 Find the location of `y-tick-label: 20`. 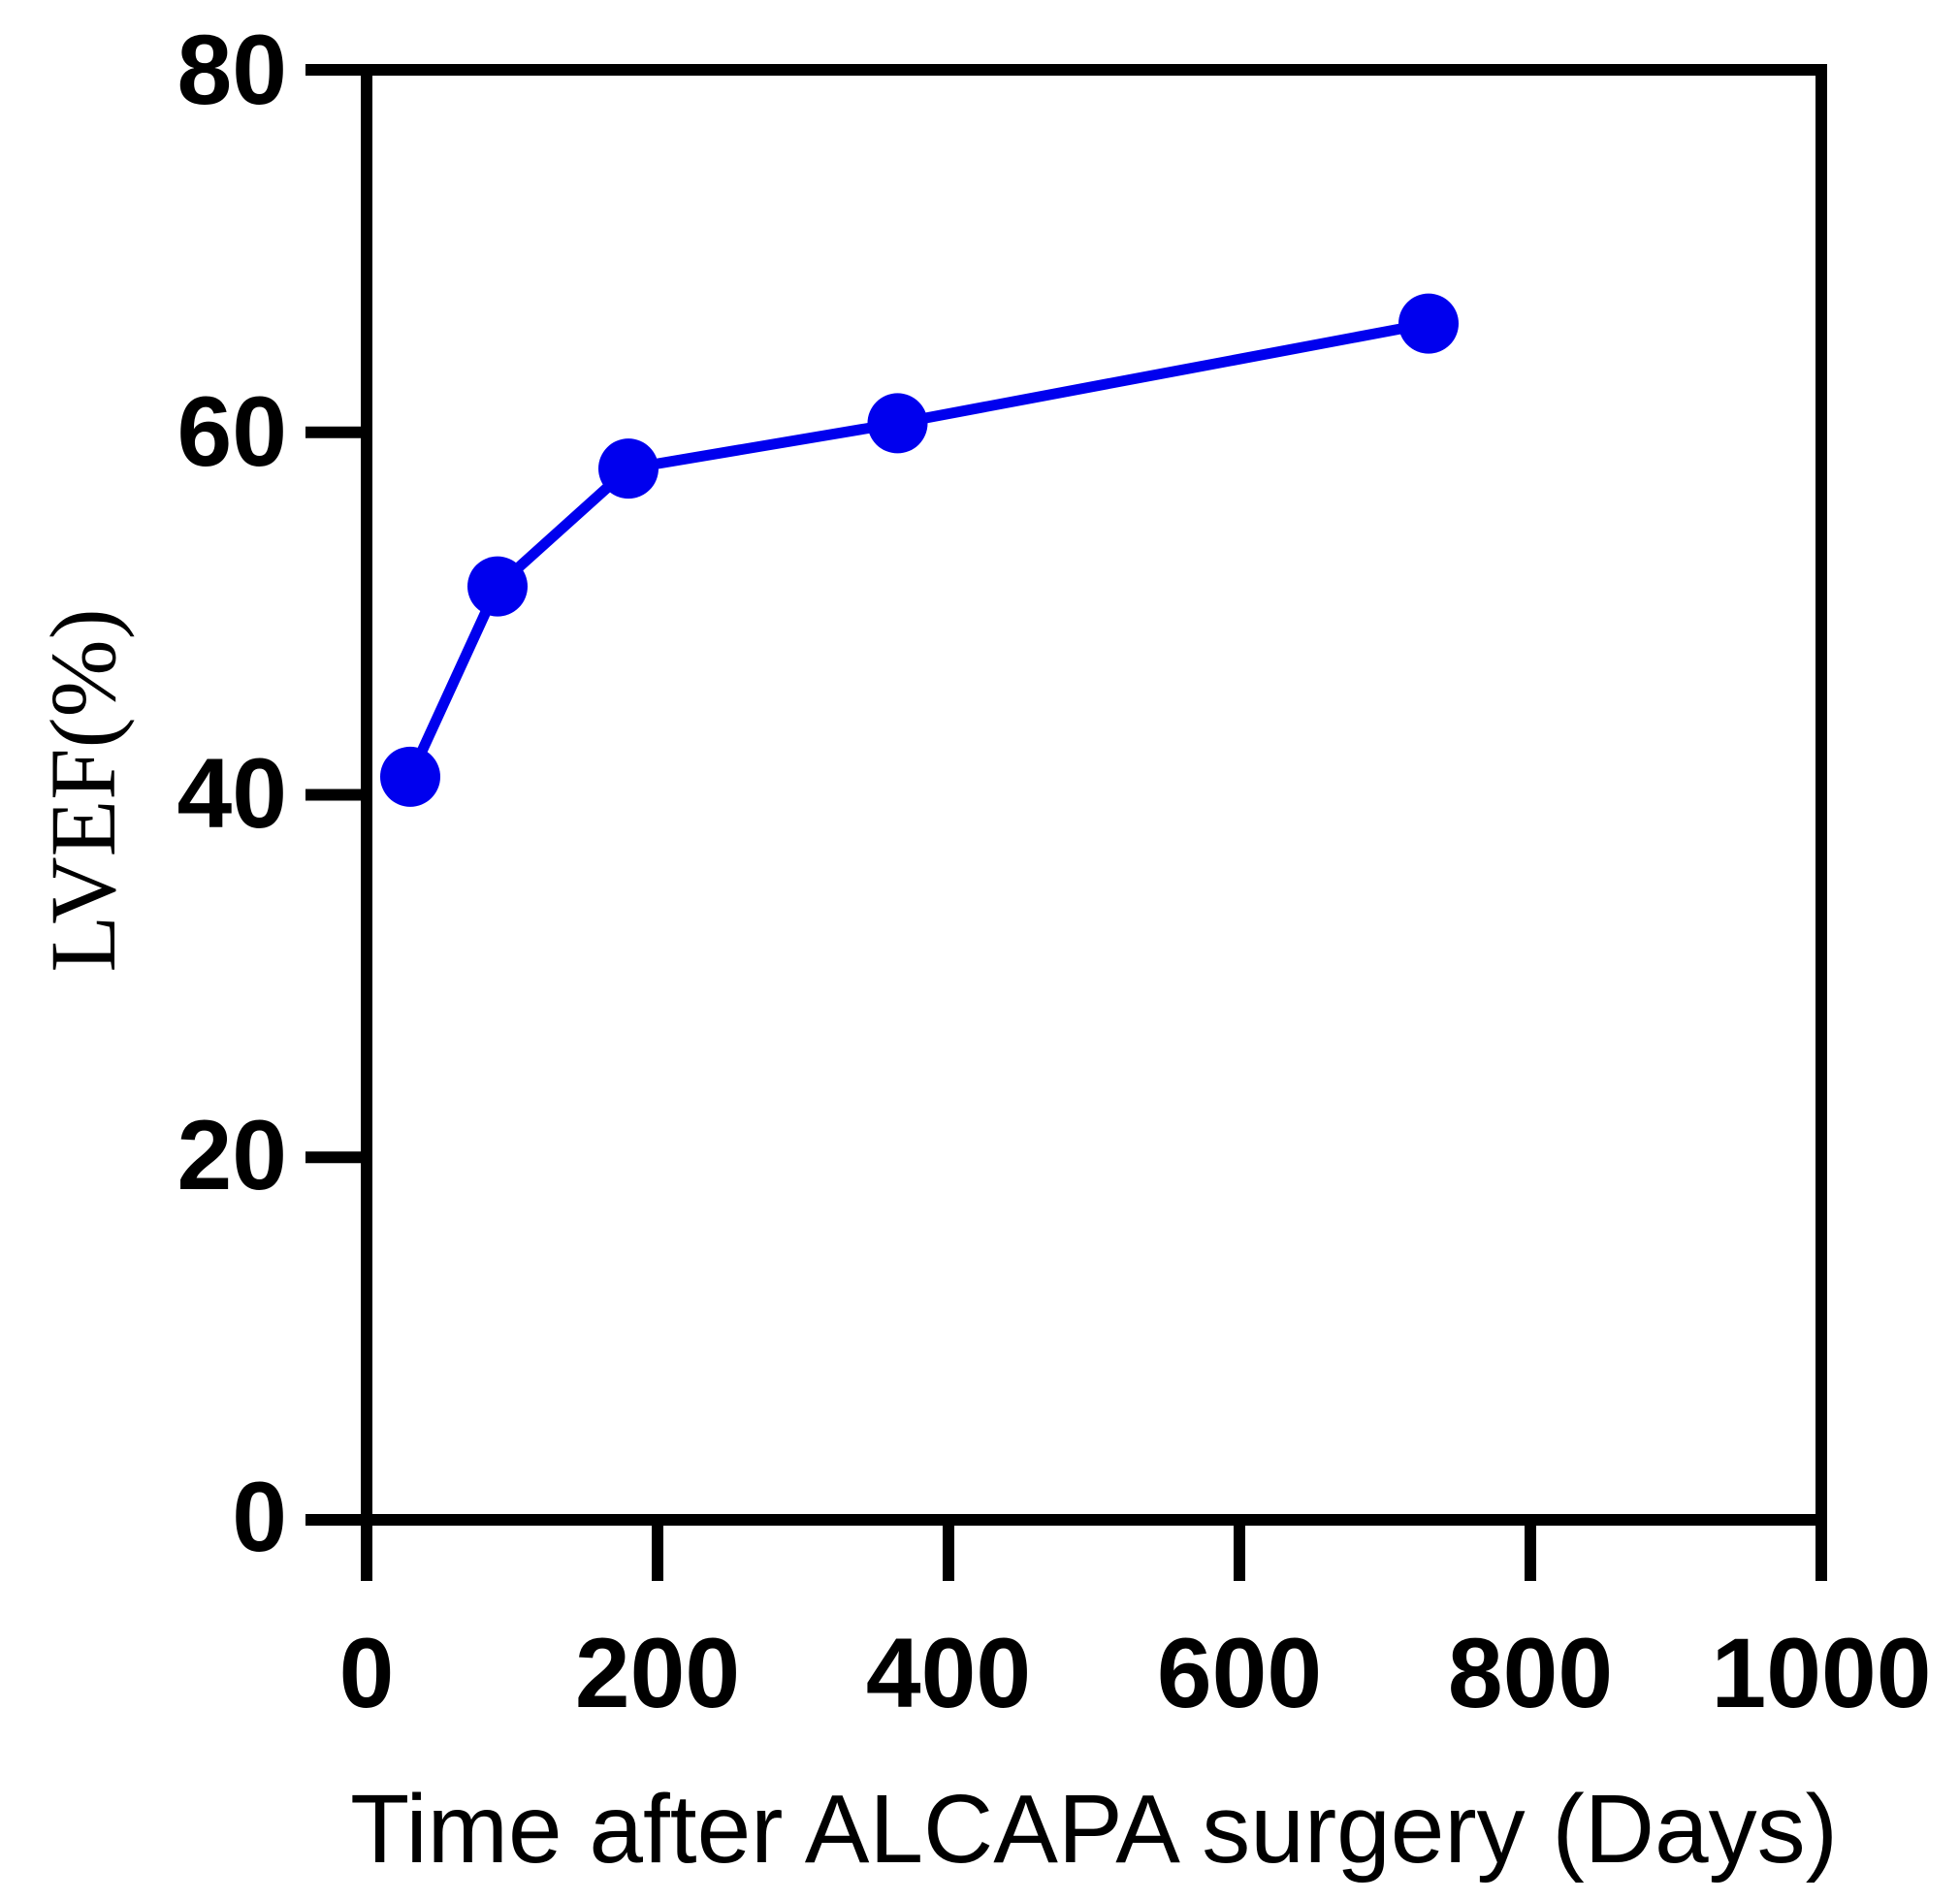

y-tick-label: 20 is located at coordinates (232, 1155).